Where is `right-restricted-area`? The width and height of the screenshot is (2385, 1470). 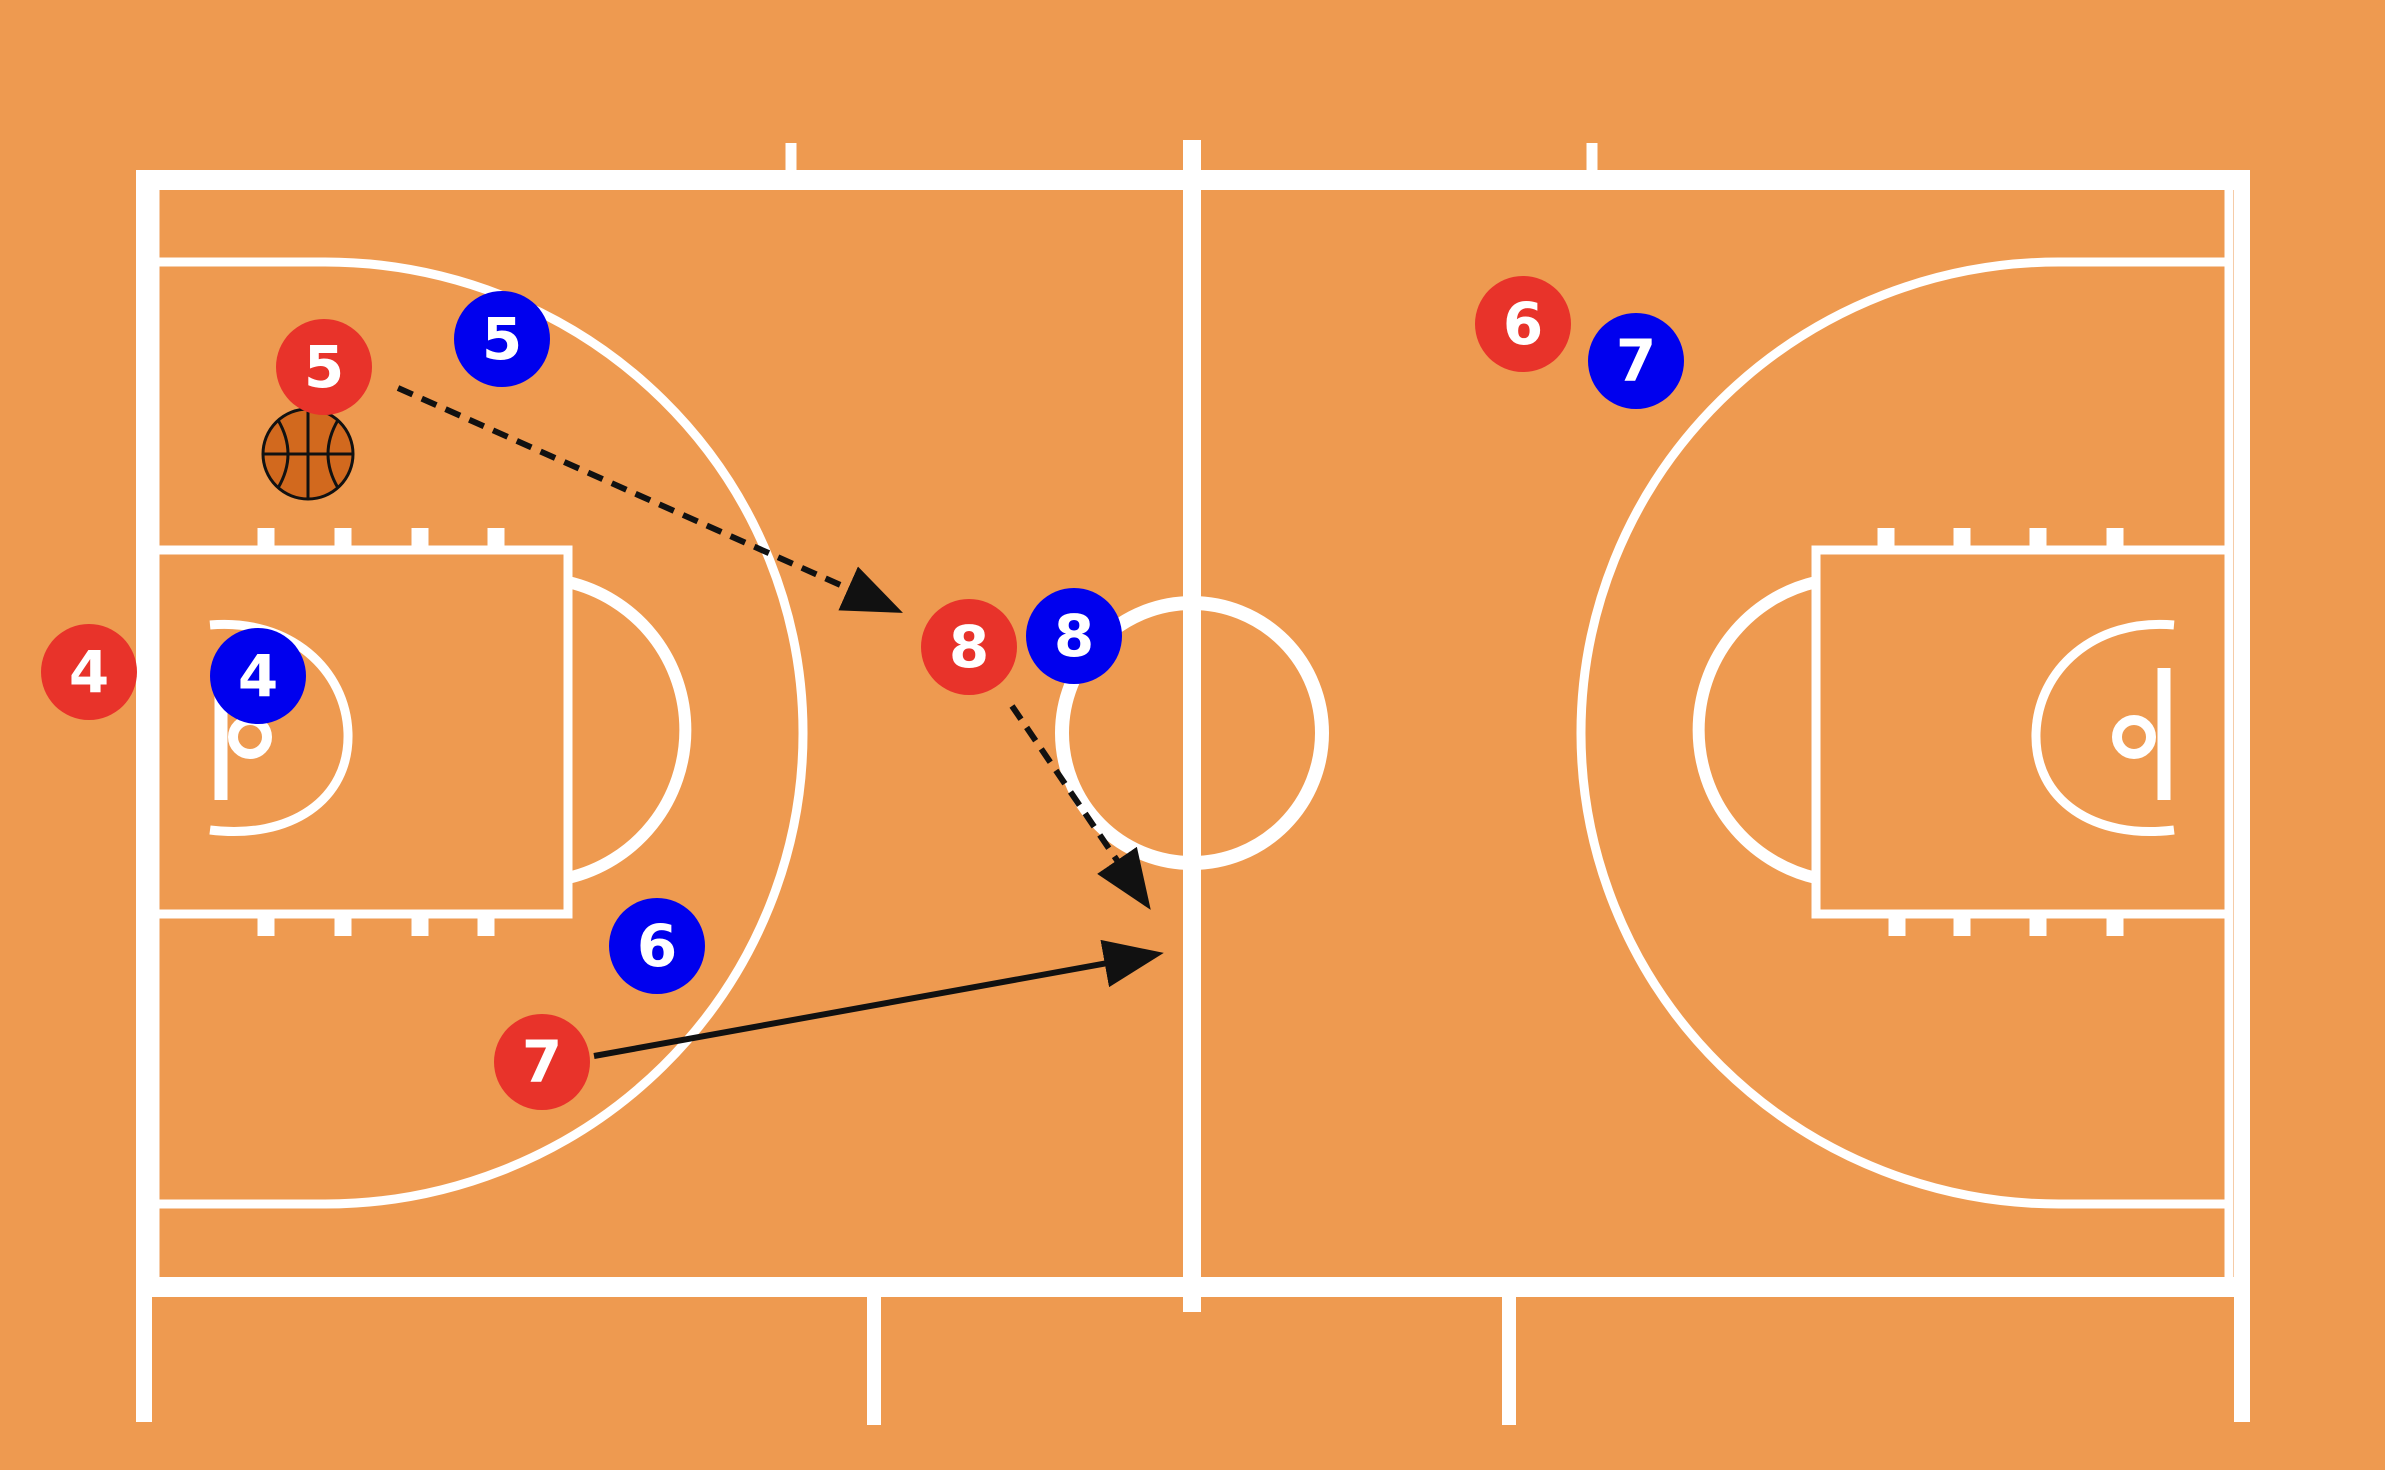
right-restricted-area is located at coordinates (2103, 727).